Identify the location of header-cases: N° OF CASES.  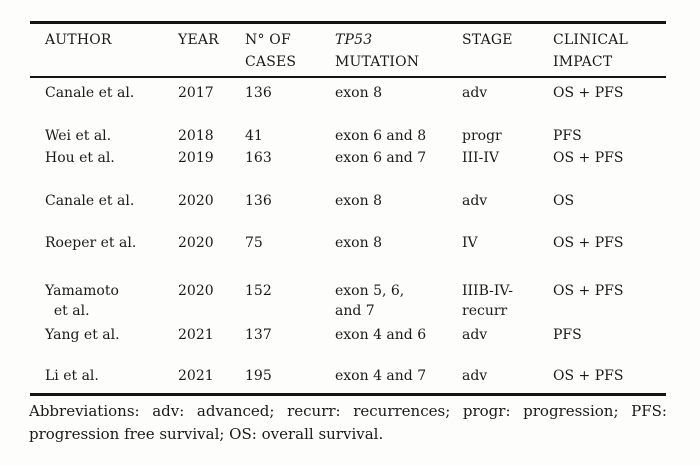
(290, 52).